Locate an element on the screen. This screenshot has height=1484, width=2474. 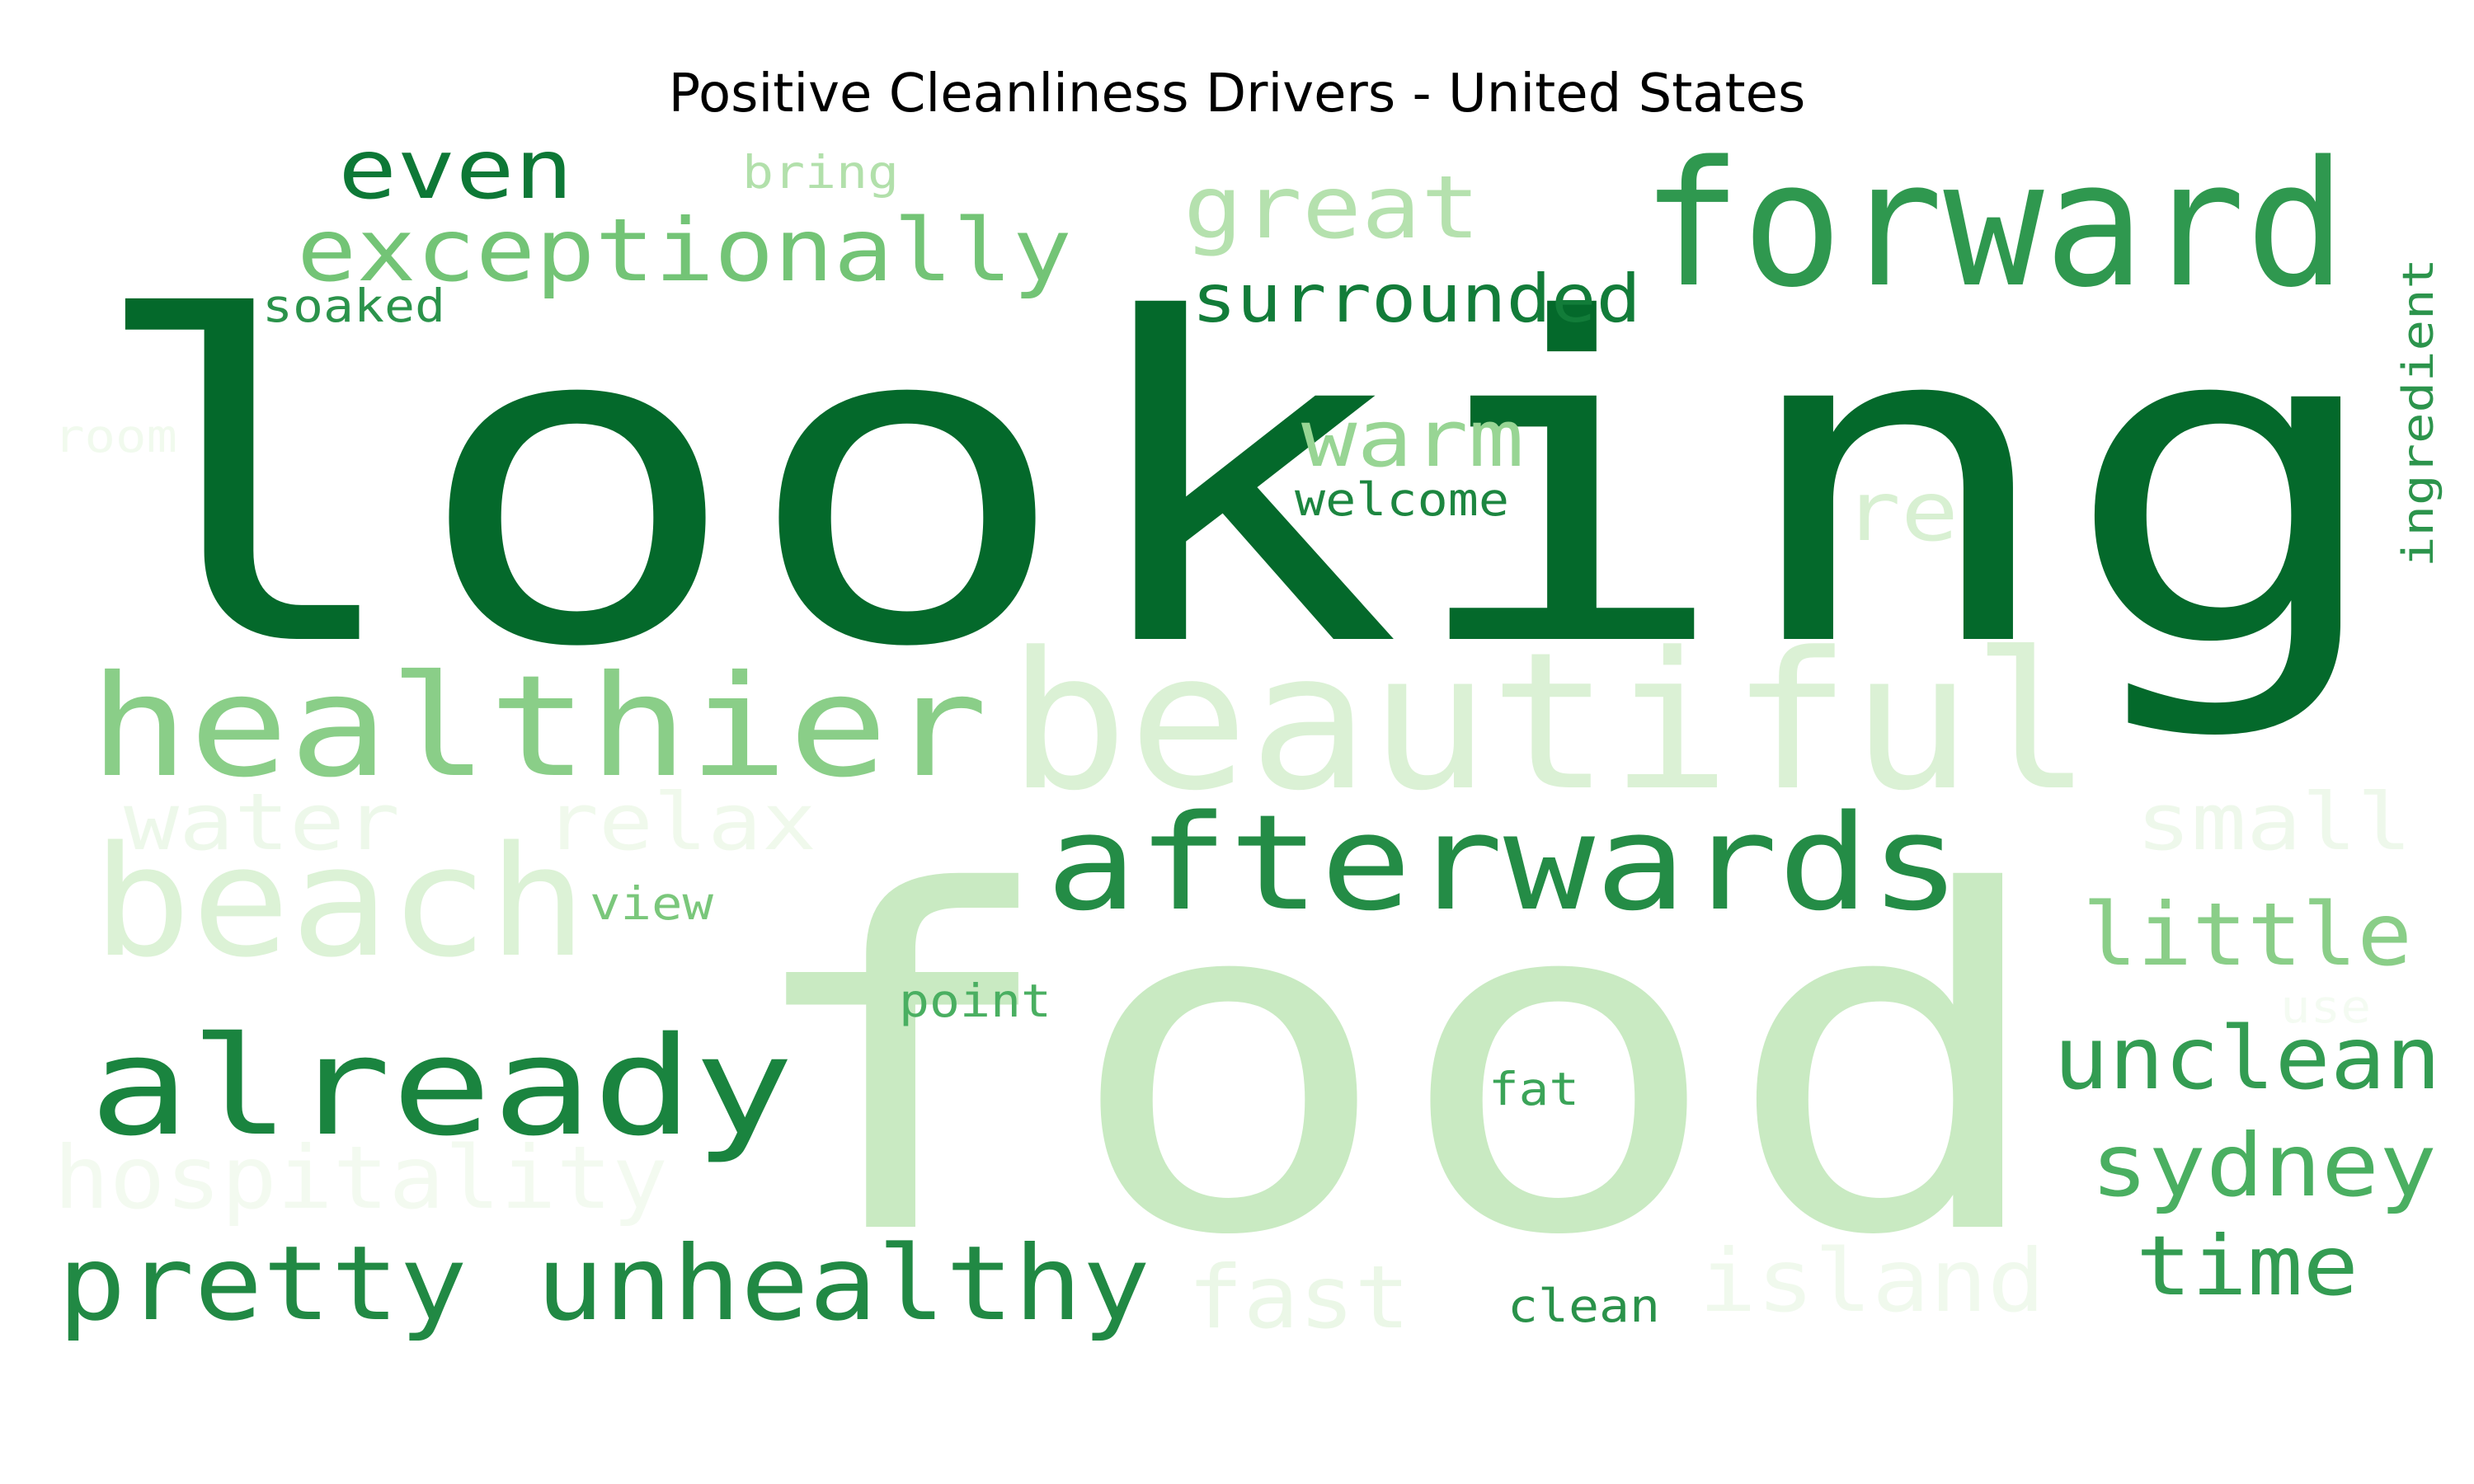
word-time: time is located at coordinates (2247, 1266).